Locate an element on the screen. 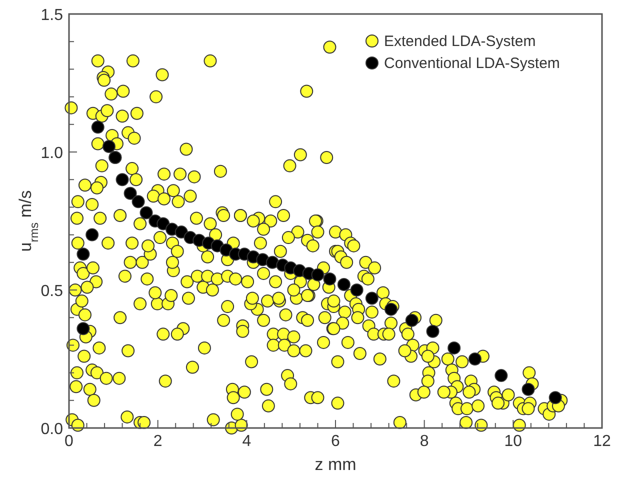  x-axis-title: z mm is located at coordinates (335, 464).